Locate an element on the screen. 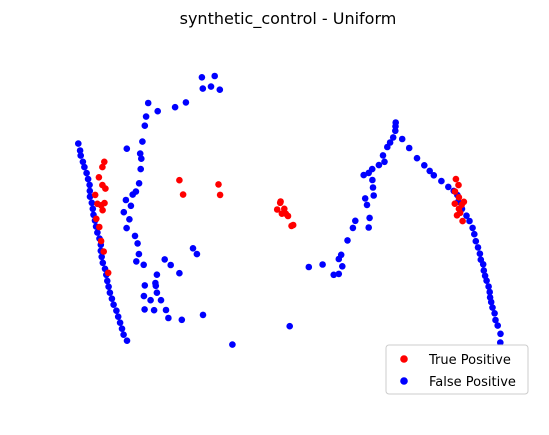  legend: True Positive False Positive is located at coordinates (457, 369).